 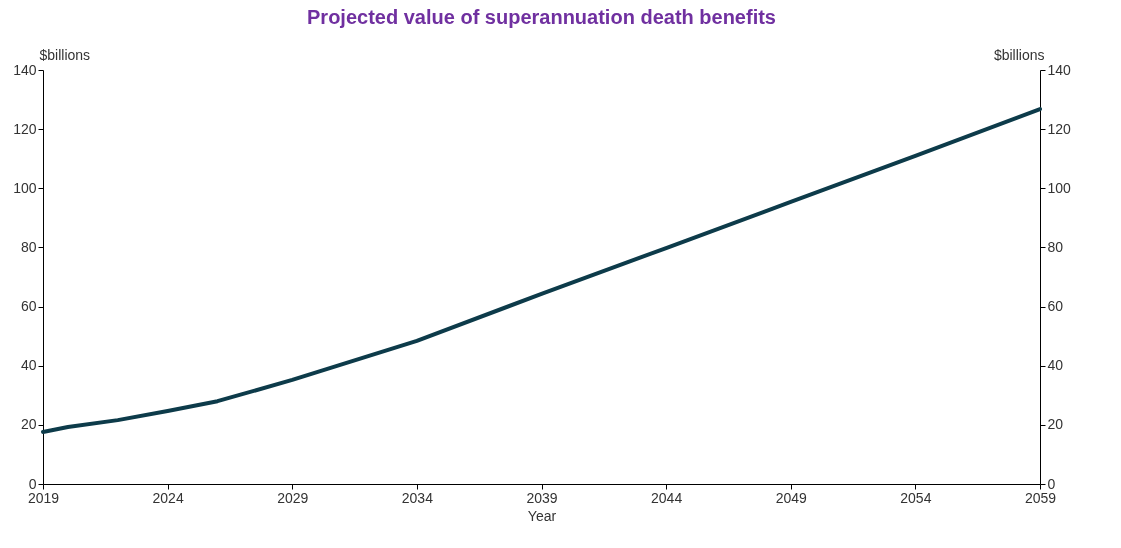 I want to click on y2-tick-label: 40, so click(x=1055, y=365).